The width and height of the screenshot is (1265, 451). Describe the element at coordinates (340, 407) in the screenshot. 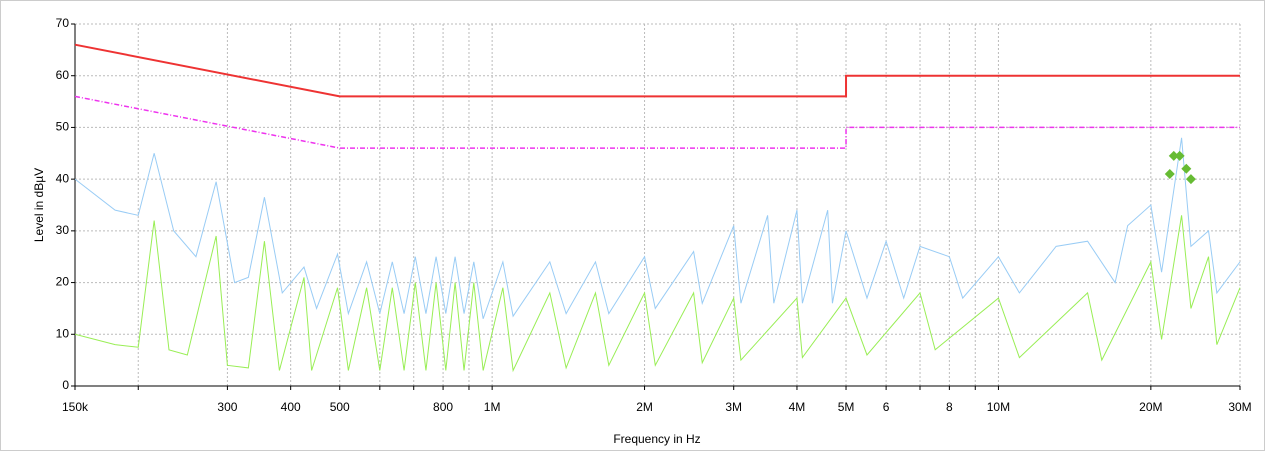

I see `x-tick-label: 500` at that location.